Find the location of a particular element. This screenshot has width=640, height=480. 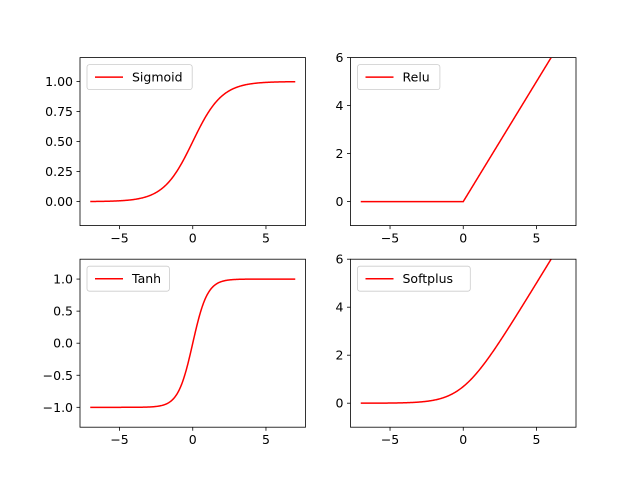

softplus-line is located at coordinates (456, 331).